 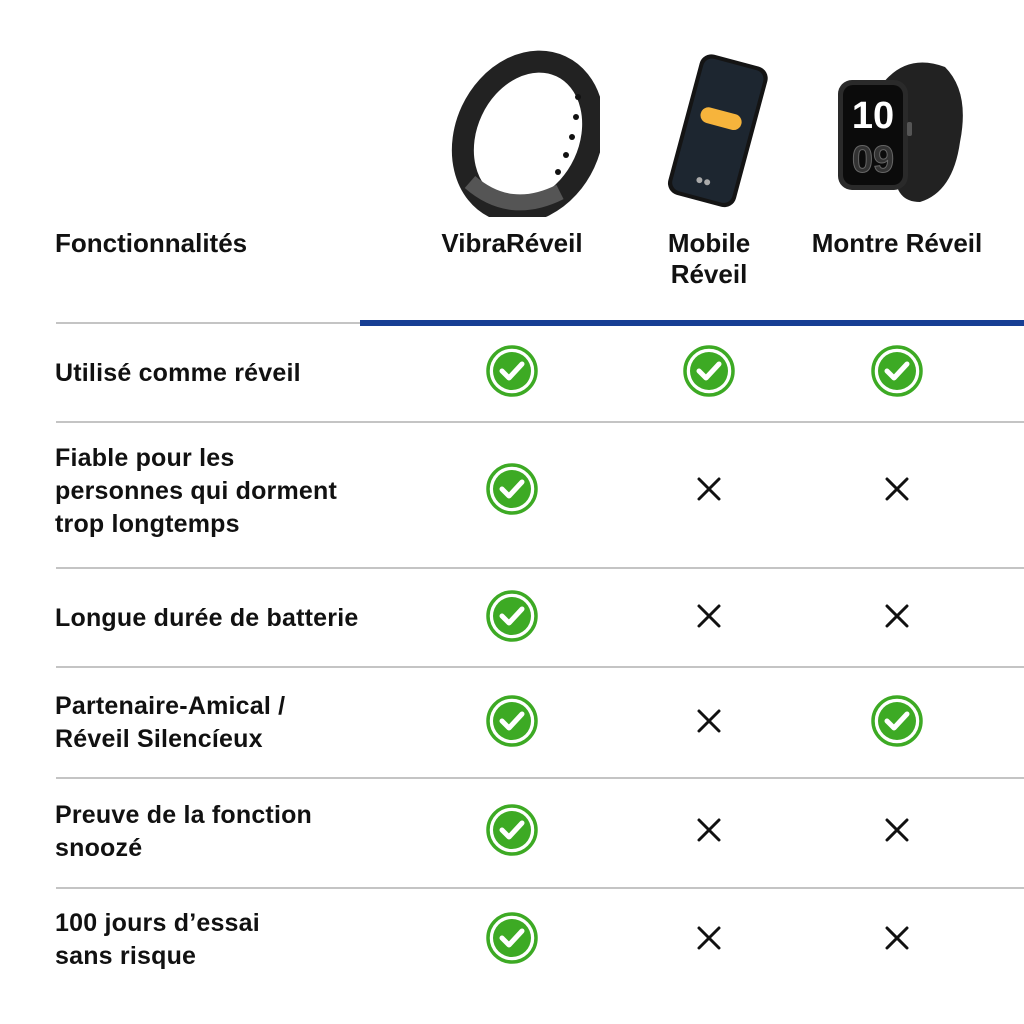 I want to click on column-header-line: Réveil, so click(x=709, y=274).